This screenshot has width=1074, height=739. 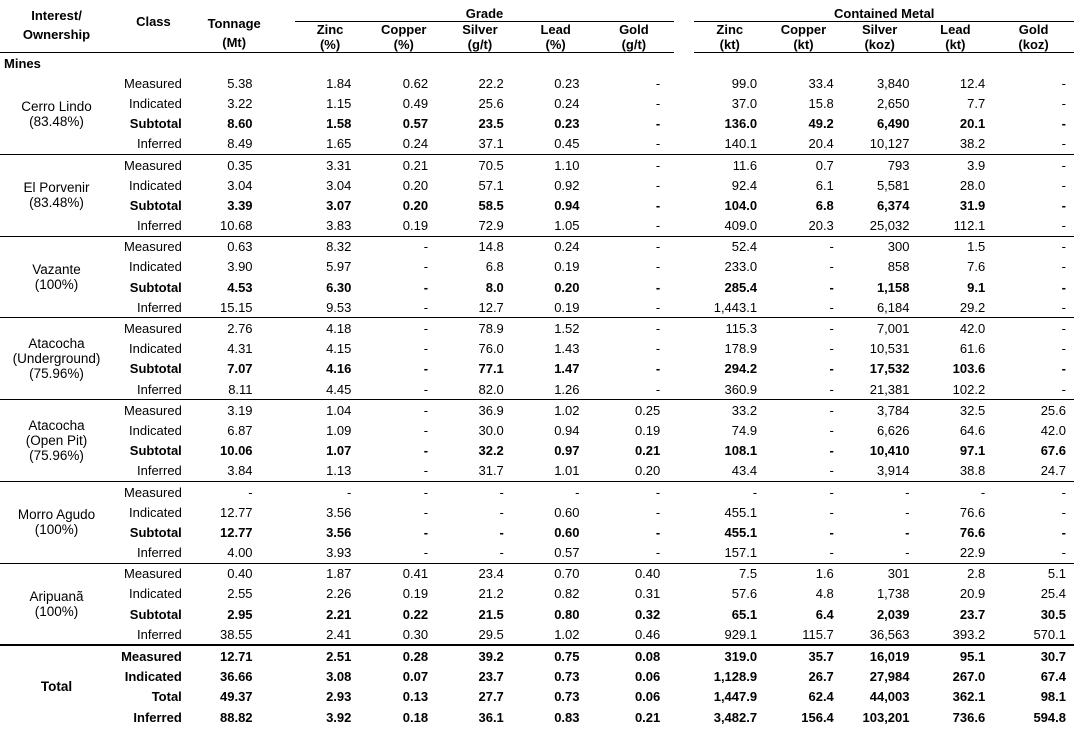 What do you see at coordinates (735, 697) in the screenshot?
I see `value-cell: 1,447.9` at bounding box center [735, 697].